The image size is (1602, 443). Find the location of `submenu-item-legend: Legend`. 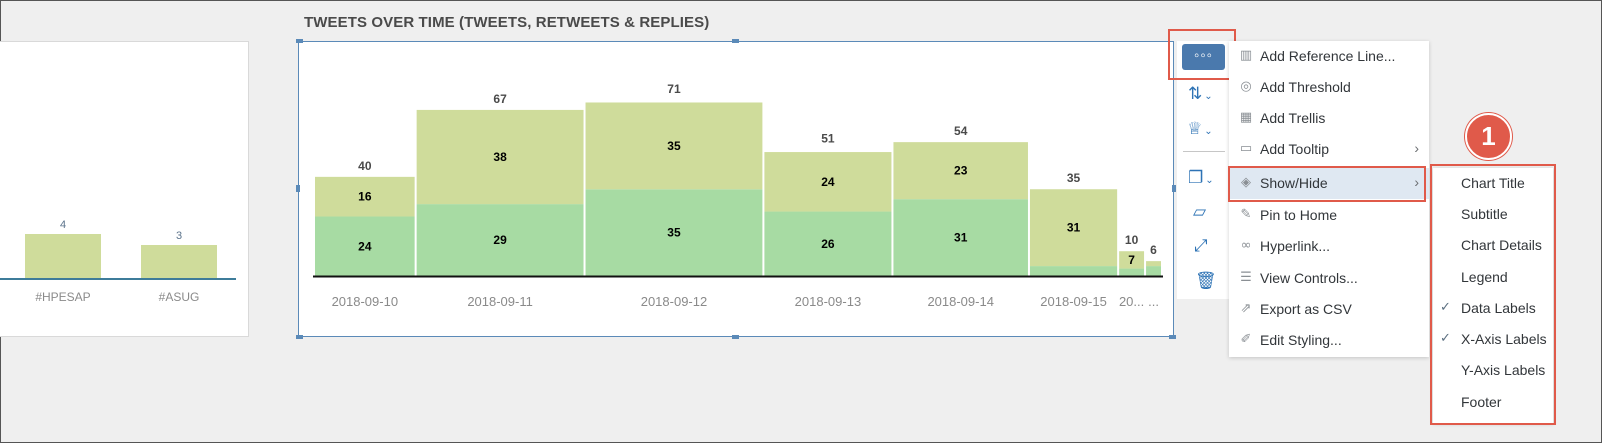

submenu-item-legend: Legend is located at coordinates (1493, 277).